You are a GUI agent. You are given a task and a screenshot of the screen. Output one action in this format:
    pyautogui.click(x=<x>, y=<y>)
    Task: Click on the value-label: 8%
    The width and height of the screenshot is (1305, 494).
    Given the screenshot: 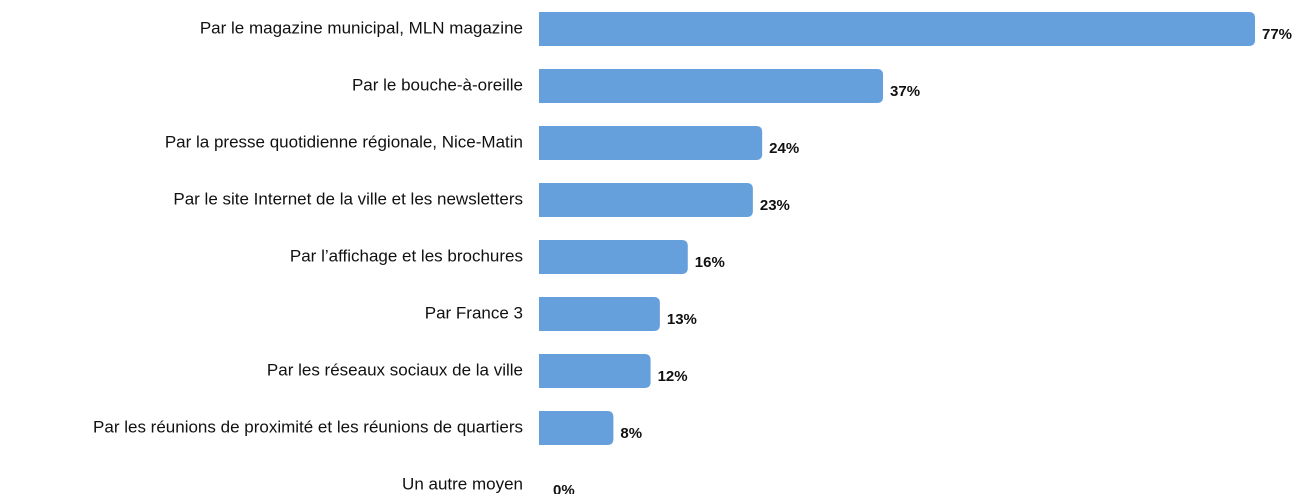 What is the action you would take?
    pyautogui.click(x=631, y=433)
    